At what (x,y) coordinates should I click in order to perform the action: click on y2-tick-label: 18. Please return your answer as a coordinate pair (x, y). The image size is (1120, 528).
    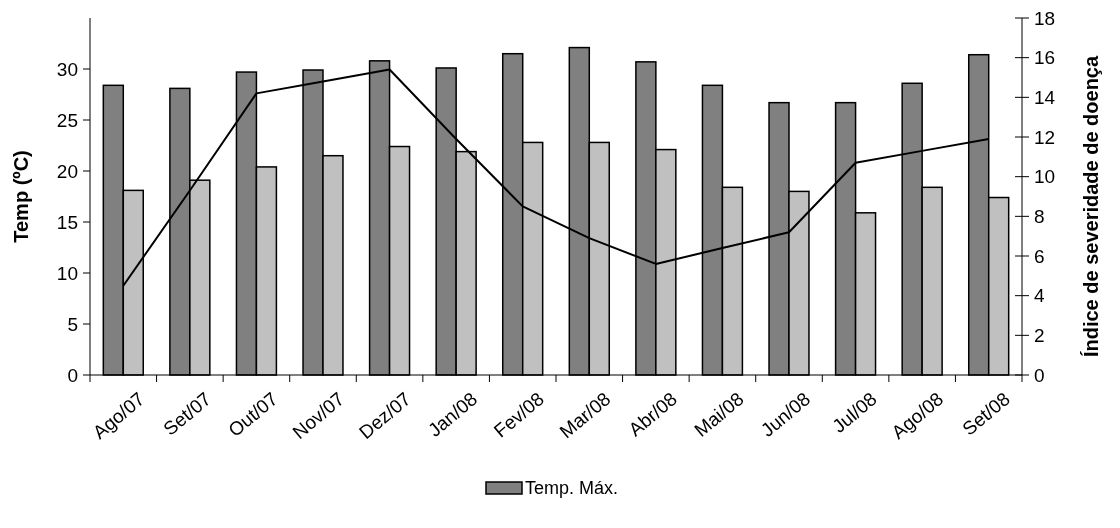
    Looking at the image, I should click on (1045, 18).